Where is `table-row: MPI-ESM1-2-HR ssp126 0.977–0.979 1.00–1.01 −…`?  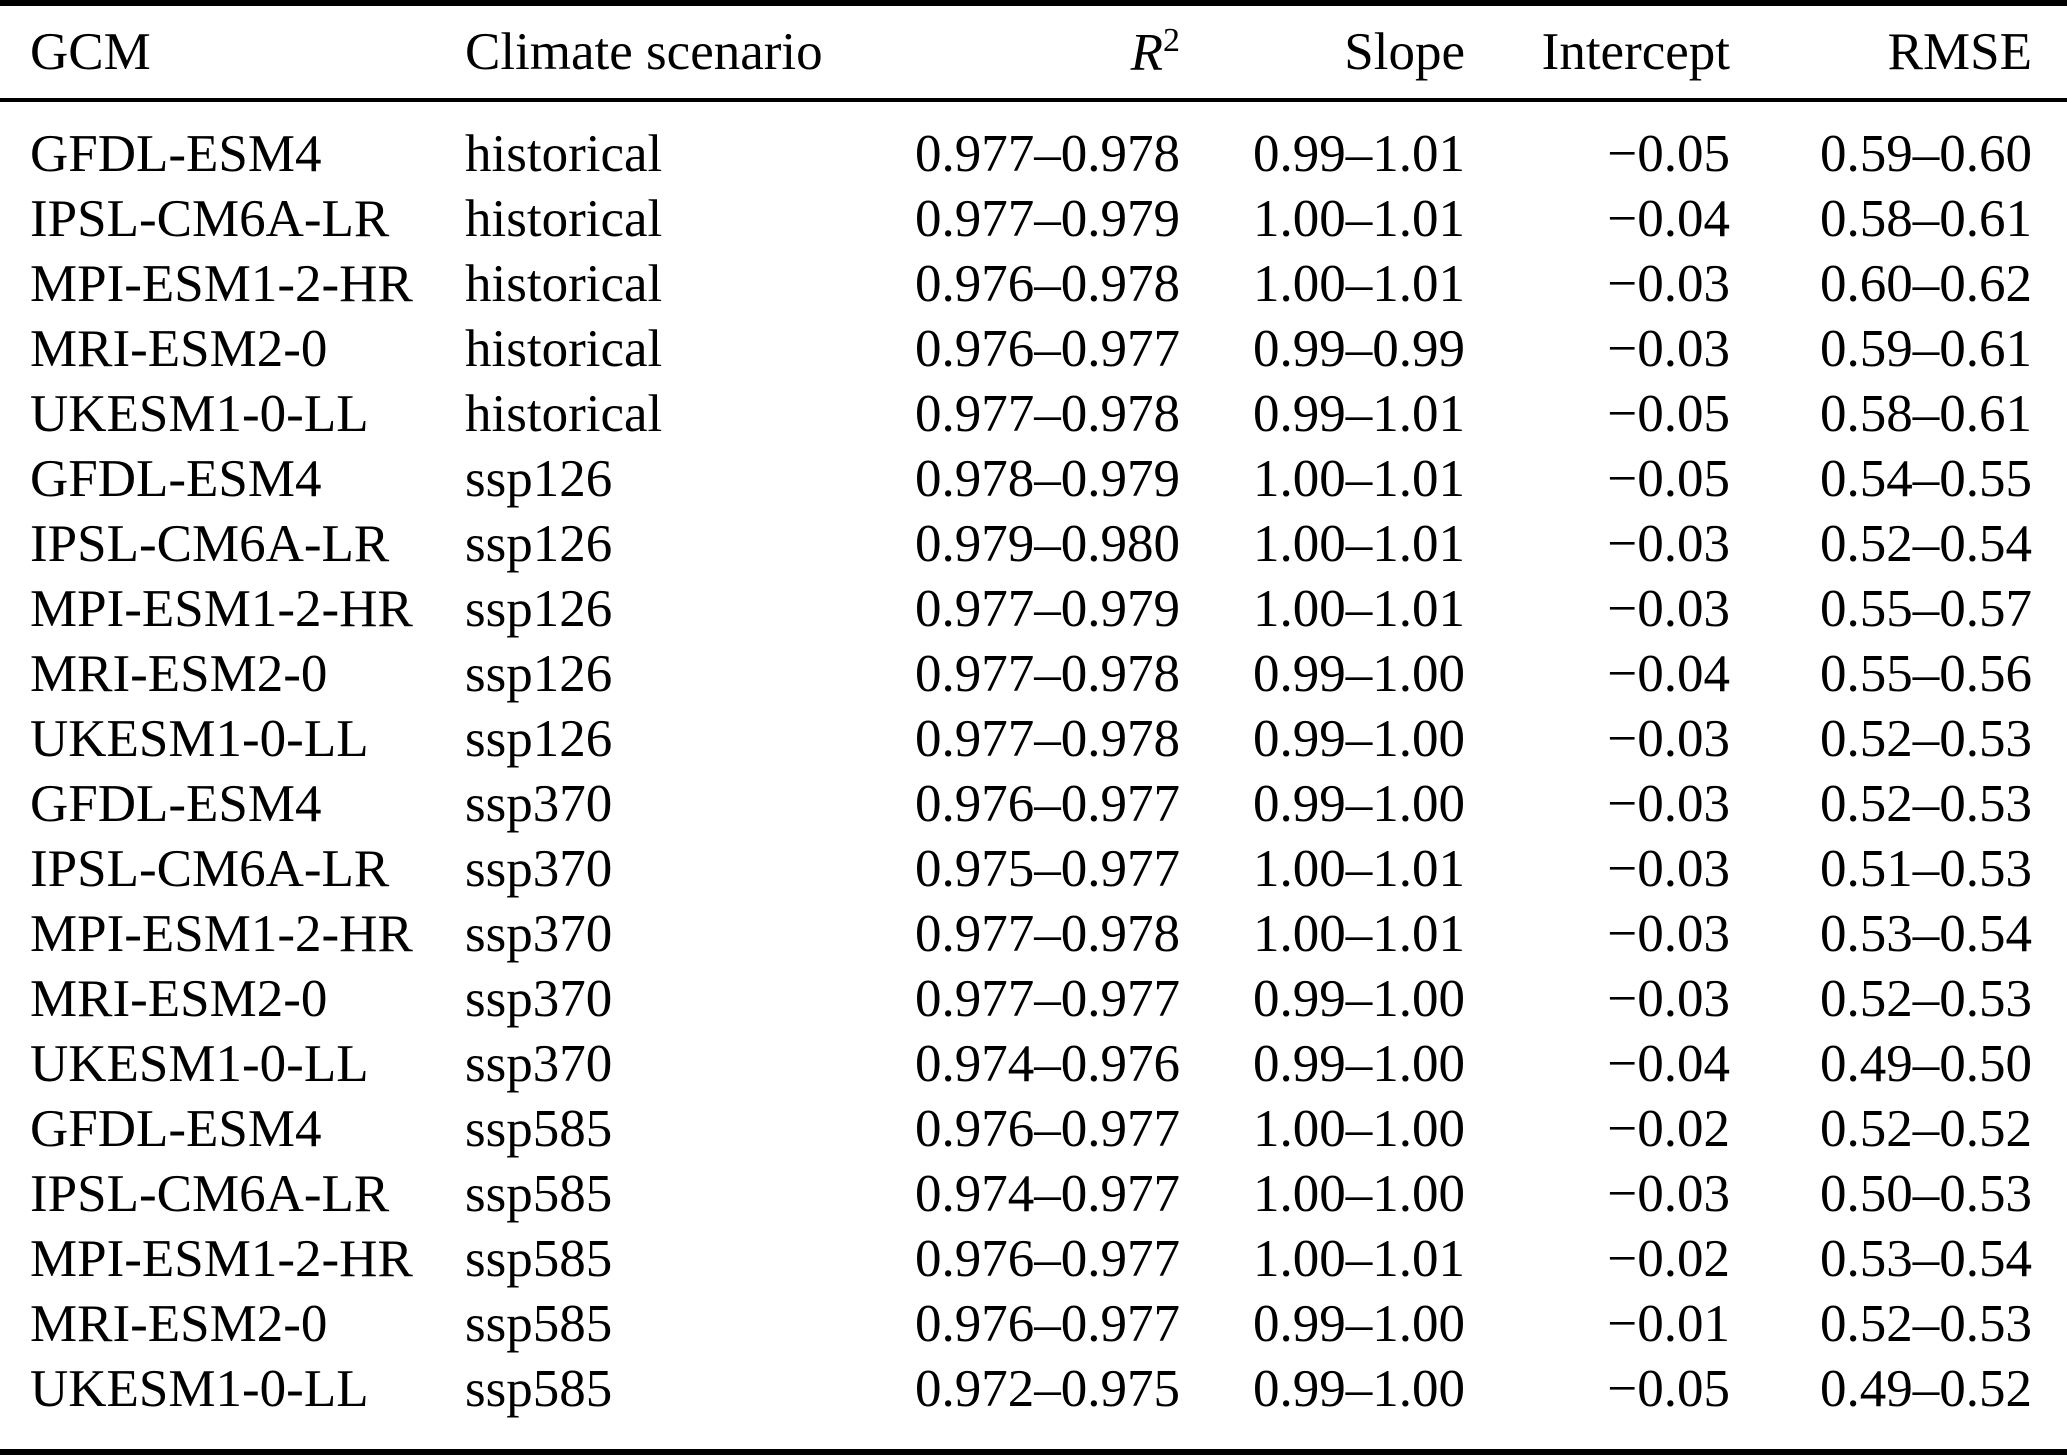
table-row: MPI-ESM1-2-HR ssp126 0.977–0.979 1.00–1.01 −… is located at coordinates (1033, 609).